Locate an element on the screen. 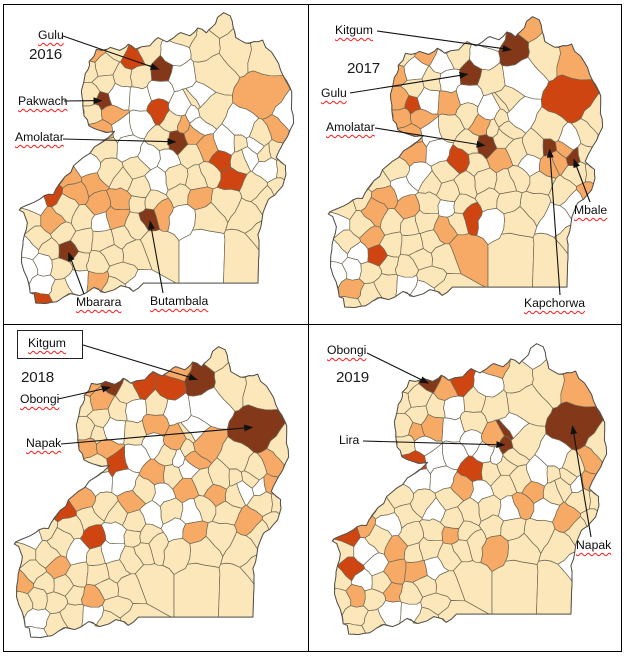 This screenshot has width=628, height=659. district-label-gulu-2016: Gulu is located at coordinates (51, 35).